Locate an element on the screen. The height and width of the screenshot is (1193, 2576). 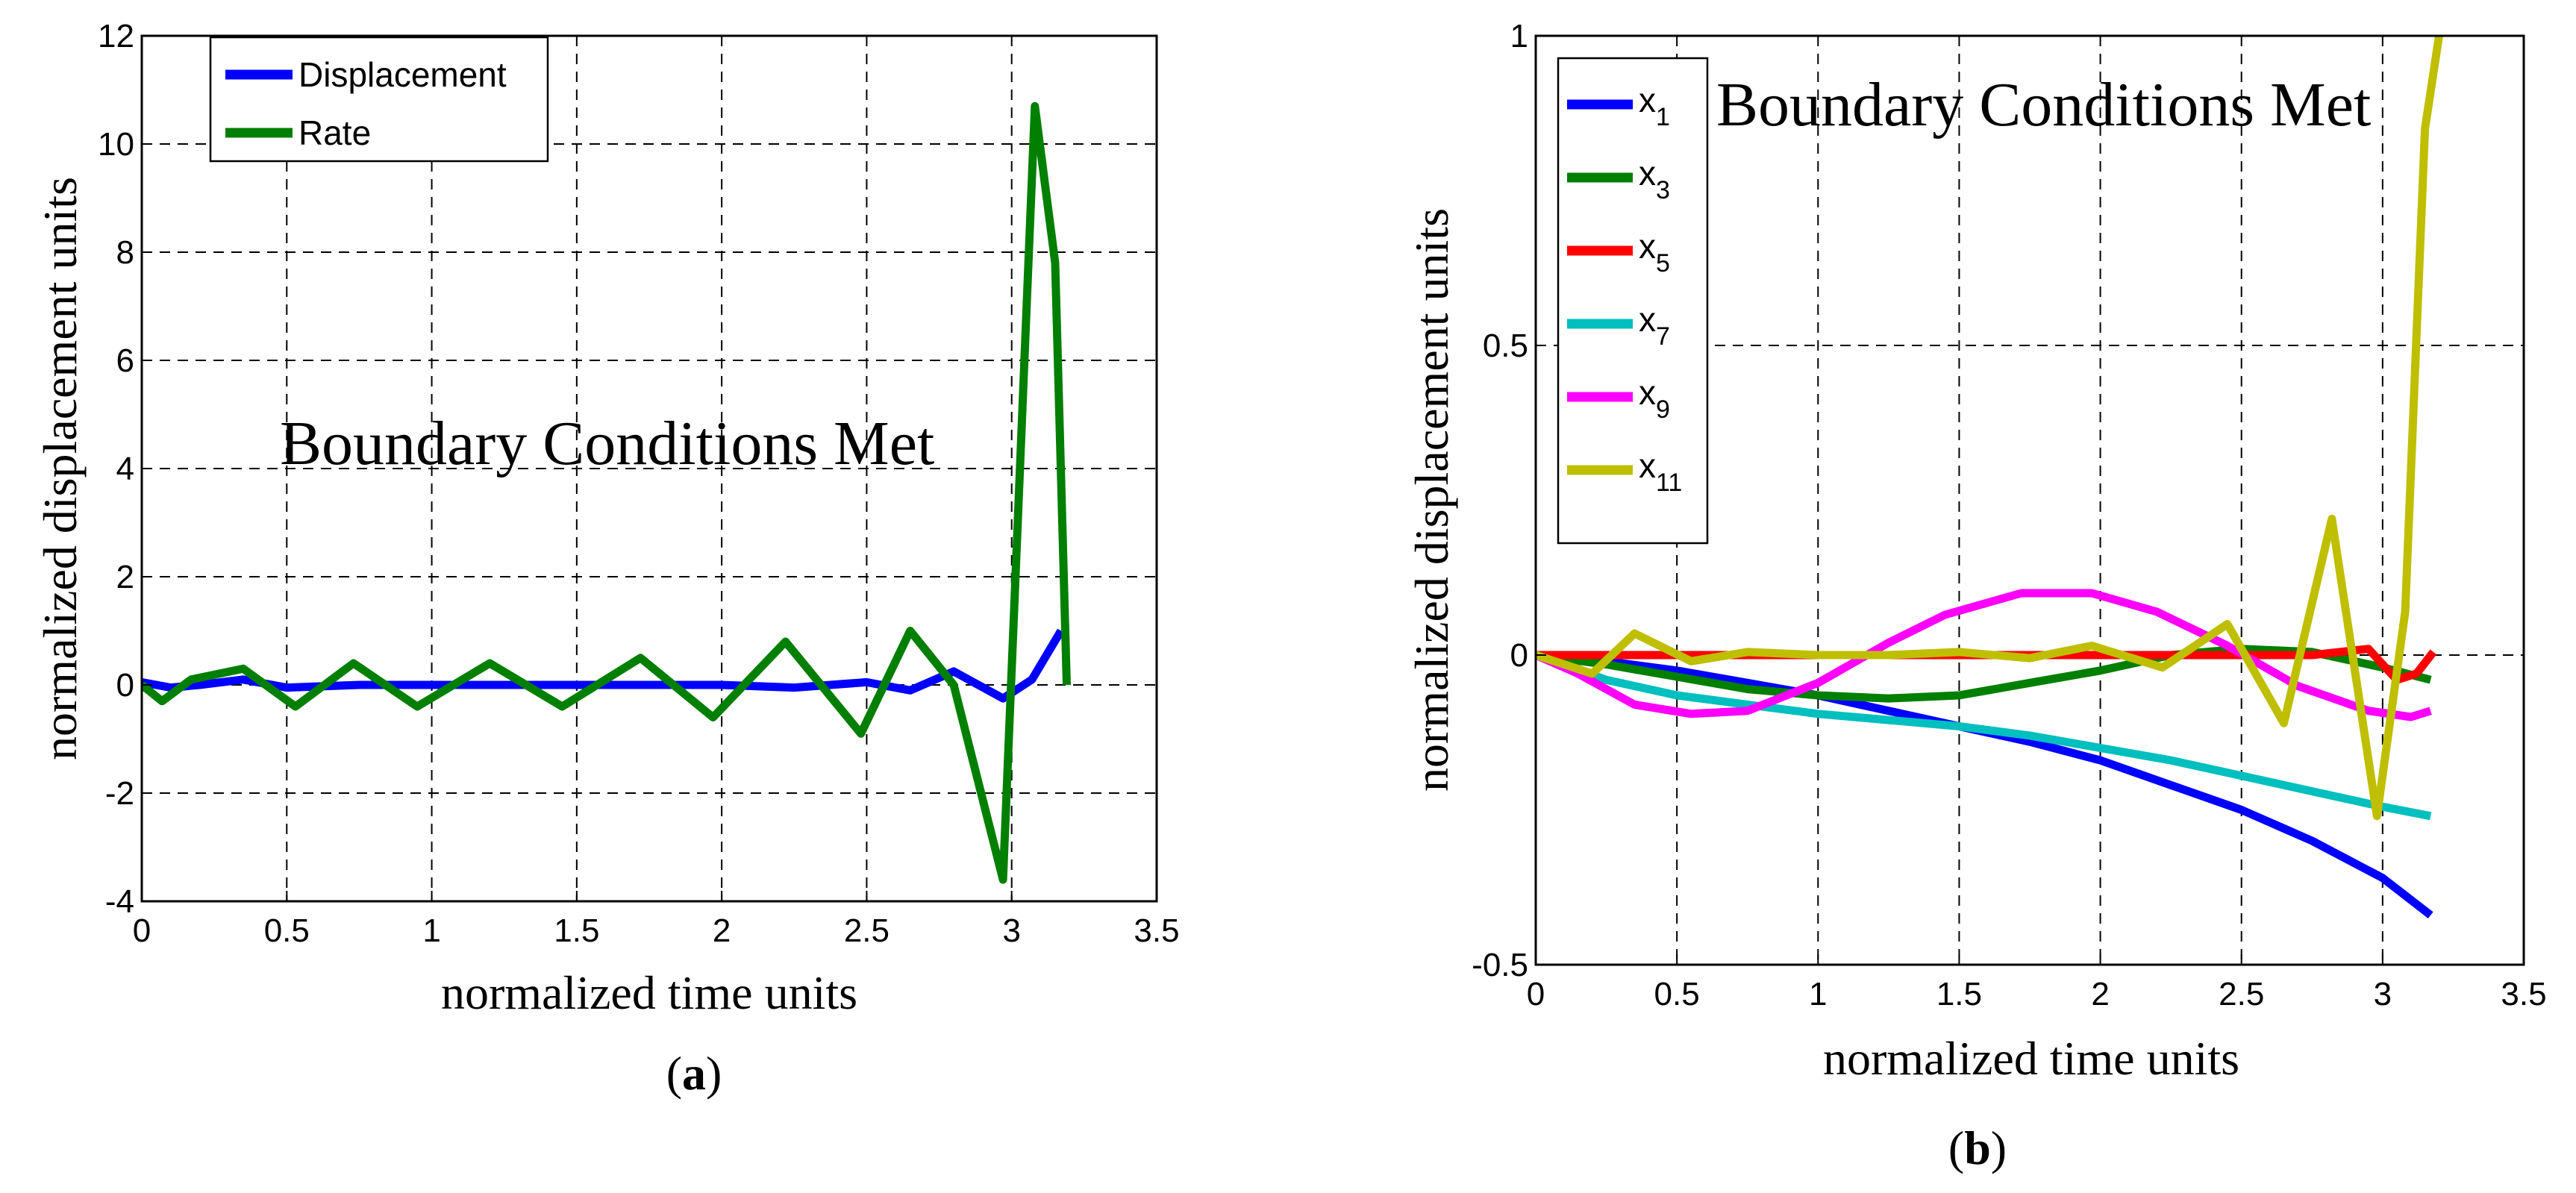
legend-label-subscript: 11 is located at coordinates (1669, 483).